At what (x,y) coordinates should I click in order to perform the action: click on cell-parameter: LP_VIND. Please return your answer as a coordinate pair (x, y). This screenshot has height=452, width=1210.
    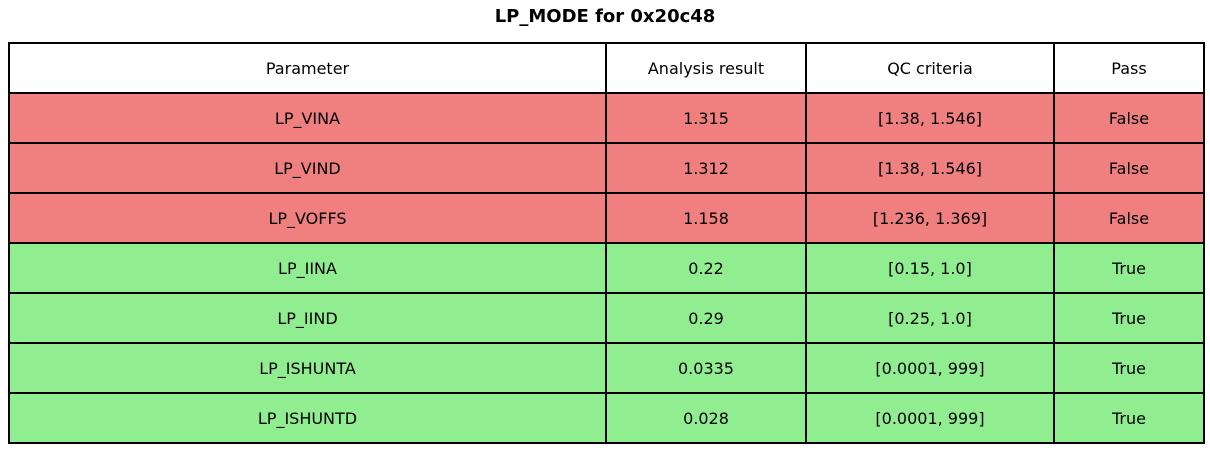
    Looking at the image, I should click on (307, 168).